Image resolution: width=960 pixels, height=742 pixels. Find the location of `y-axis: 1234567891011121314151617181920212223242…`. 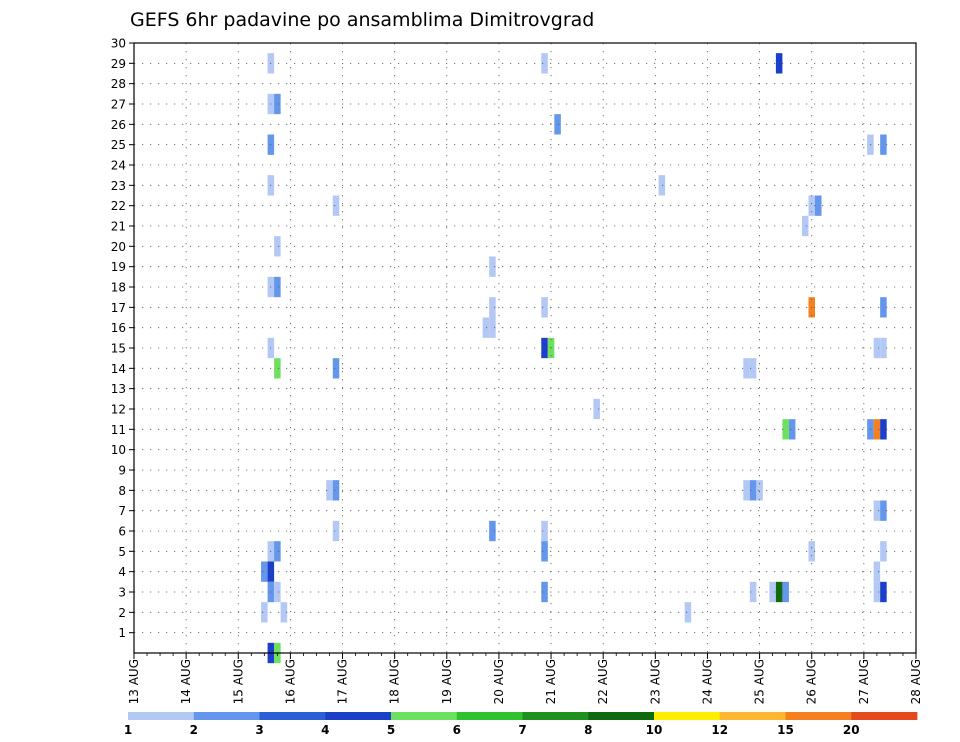

y-axis: 1234567891011121314151617181920212223242… is located at coordinates (122, 338).